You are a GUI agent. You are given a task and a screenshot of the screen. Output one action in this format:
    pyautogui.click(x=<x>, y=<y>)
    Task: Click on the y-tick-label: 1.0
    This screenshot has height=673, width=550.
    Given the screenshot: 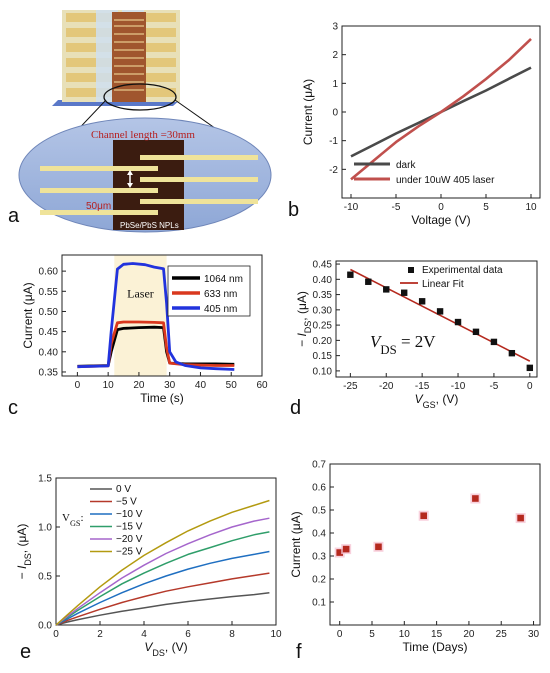 What is the action you would take?
    pyautogui.click(x=45, y=528)
    